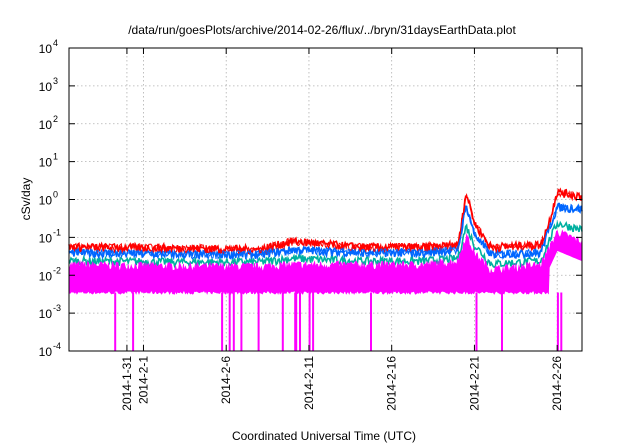  I want to click on y-axis-label: cSv/day, so click(26, 199).